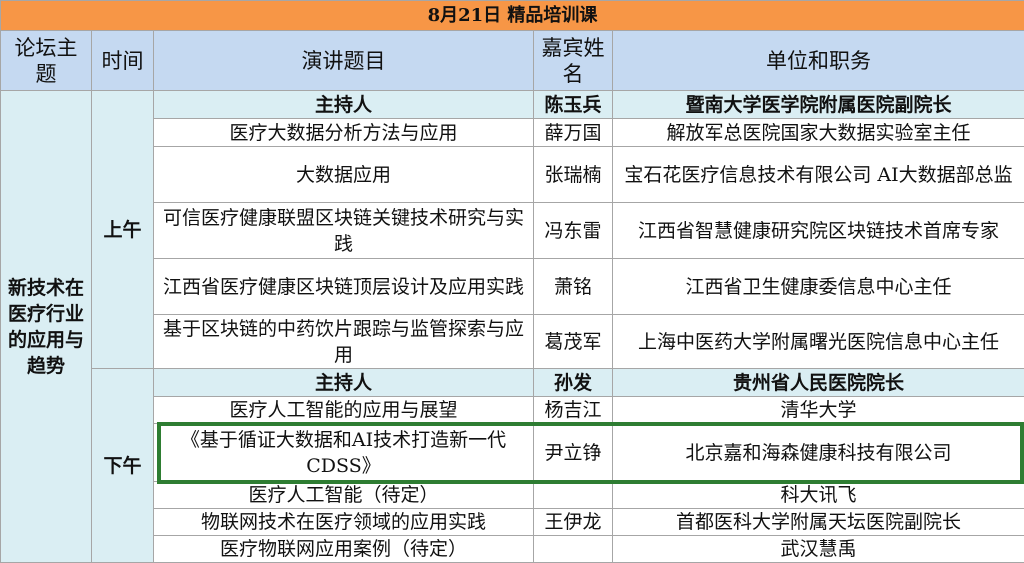  Describe the element at coordinates (818, 495) in the screenshot. I see `speaker-org: 科大讯飞` at that location.